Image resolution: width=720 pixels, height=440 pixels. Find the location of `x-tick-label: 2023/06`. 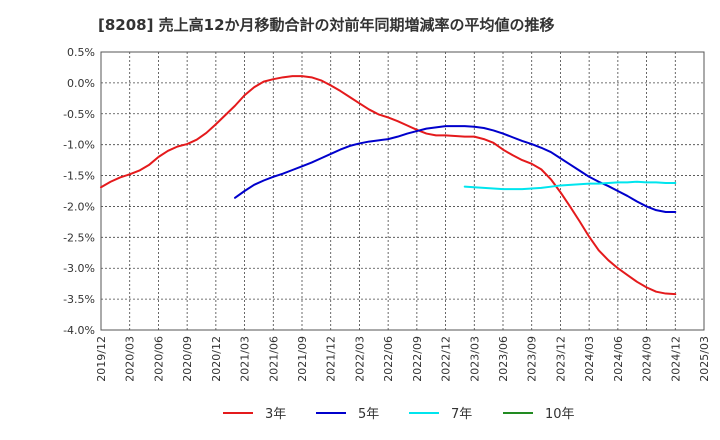

x-tick-label: 2023/06 is located at coordinates (503, 359).